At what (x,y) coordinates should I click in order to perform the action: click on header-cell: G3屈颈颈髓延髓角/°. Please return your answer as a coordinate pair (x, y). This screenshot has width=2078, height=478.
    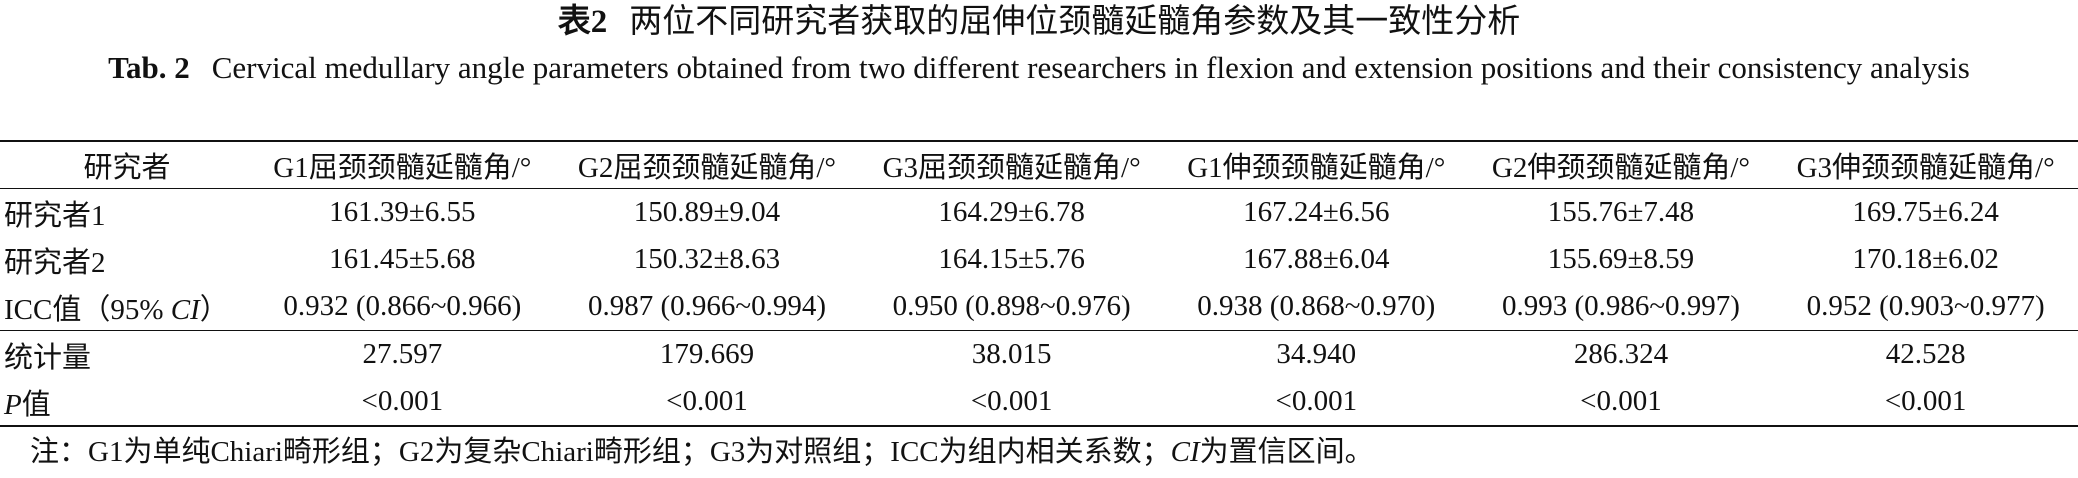
    Looking at the image, I should click on (1011, 168).